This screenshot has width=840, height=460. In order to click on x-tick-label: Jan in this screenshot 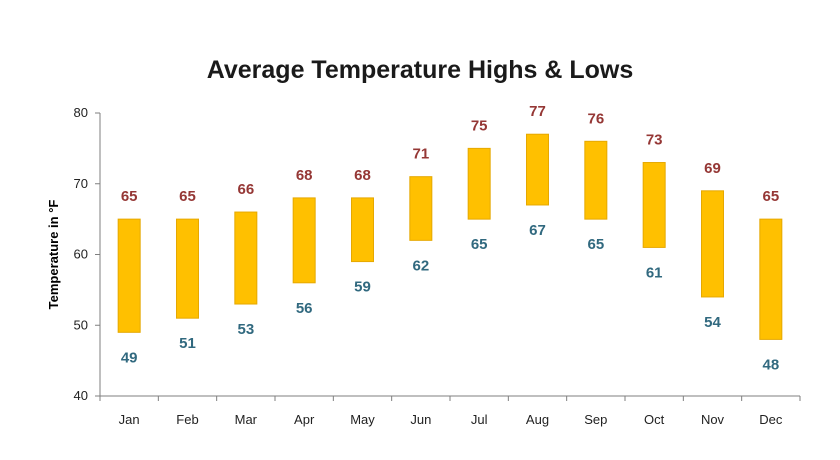, I will do `click(129, 419)`.